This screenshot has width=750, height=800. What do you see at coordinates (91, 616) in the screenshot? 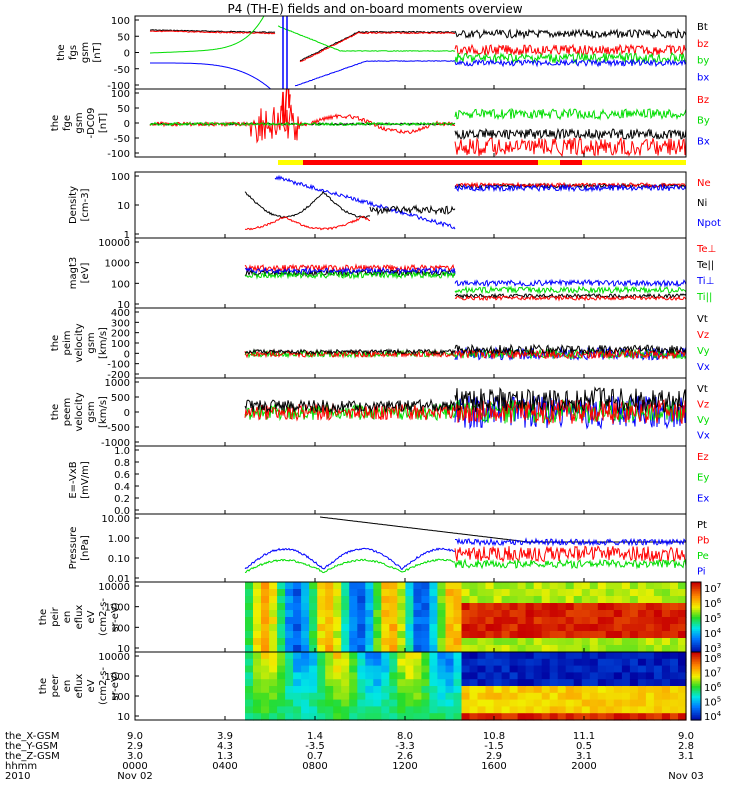
I see `y-axis-label-ion_spec: eV` at bounding box center [91, 616].